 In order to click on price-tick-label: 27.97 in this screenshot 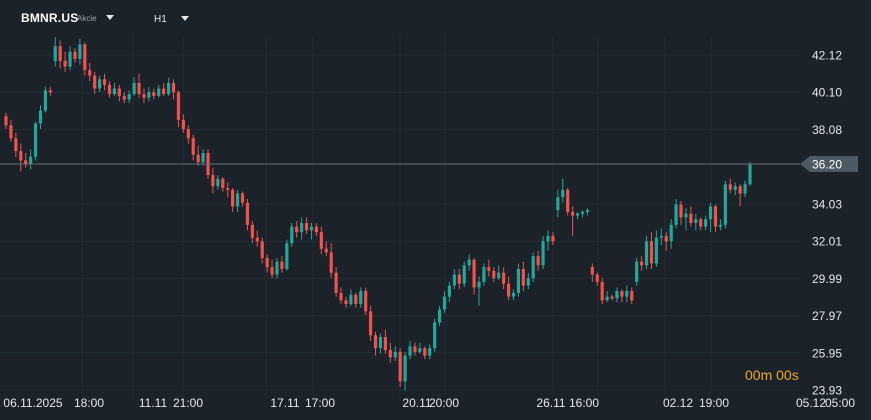, I will do `click(827, 316)`.